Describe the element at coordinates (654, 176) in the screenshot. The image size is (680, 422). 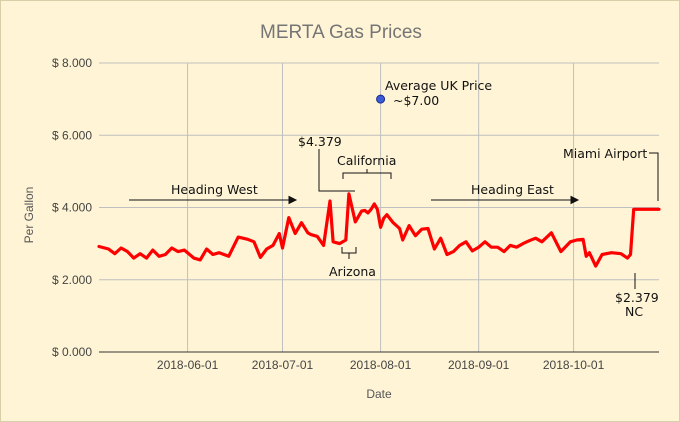
I see `miami-leader-line` at that location.